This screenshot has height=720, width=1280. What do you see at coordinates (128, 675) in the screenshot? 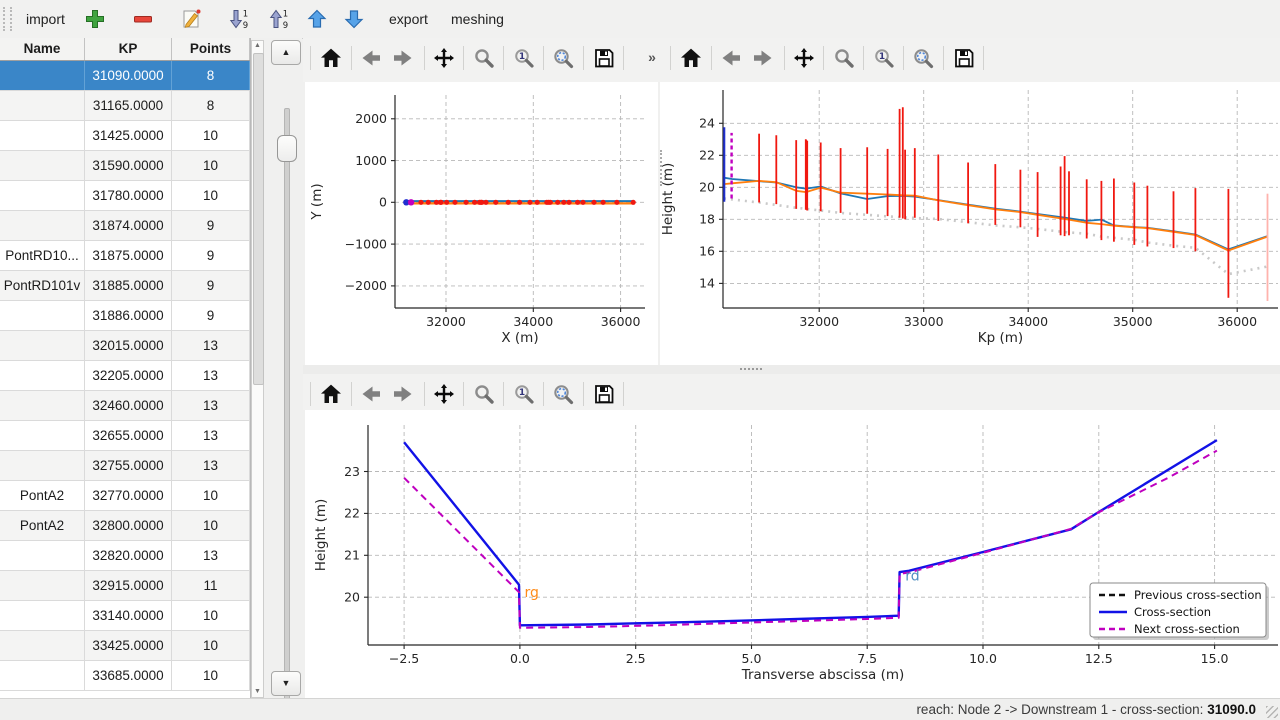
I see `cell-kp: 33685.0000` at bounding box center [128, 675].